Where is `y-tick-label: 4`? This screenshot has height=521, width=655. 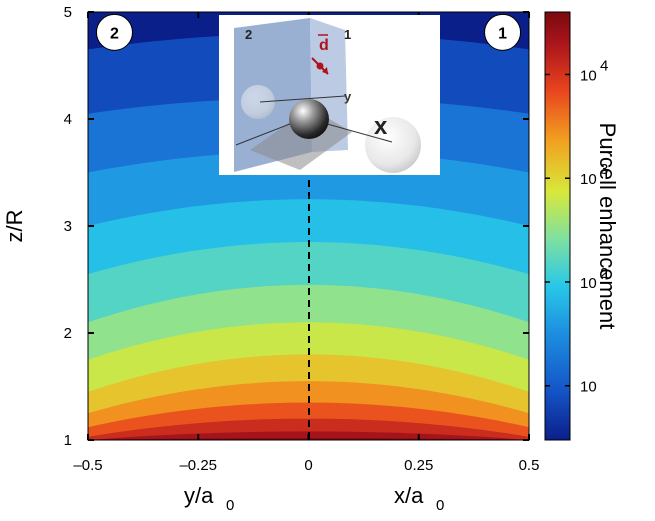 y-tick-label: 4 is located at coordinates (68, 119).